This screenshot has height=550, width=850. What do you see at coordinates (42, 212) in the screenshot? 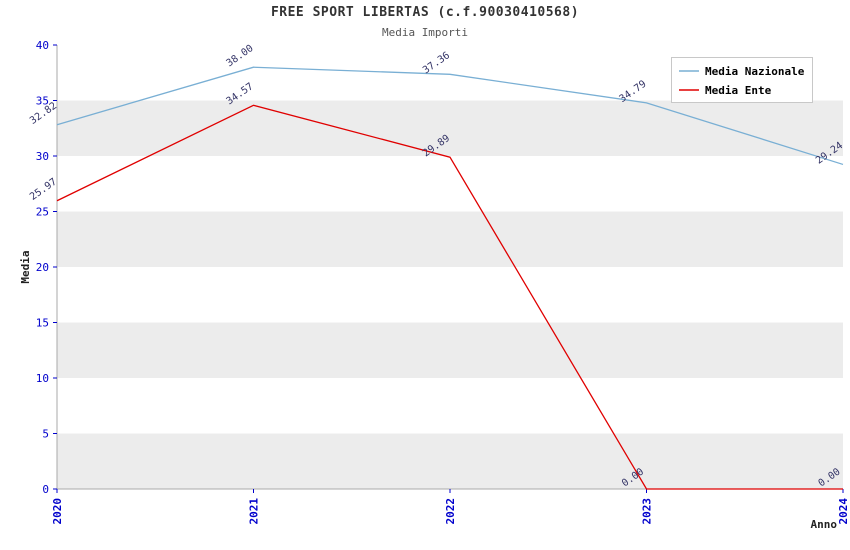
I see `y-tick-label: 25` at bounding box center [42, 212].